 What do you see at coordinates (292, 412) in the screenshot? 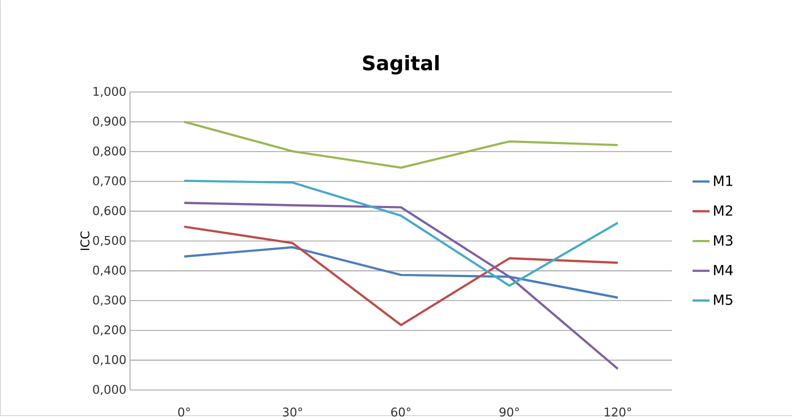
I see `x-tick-label: 30°` at bounding box center [292, 412].